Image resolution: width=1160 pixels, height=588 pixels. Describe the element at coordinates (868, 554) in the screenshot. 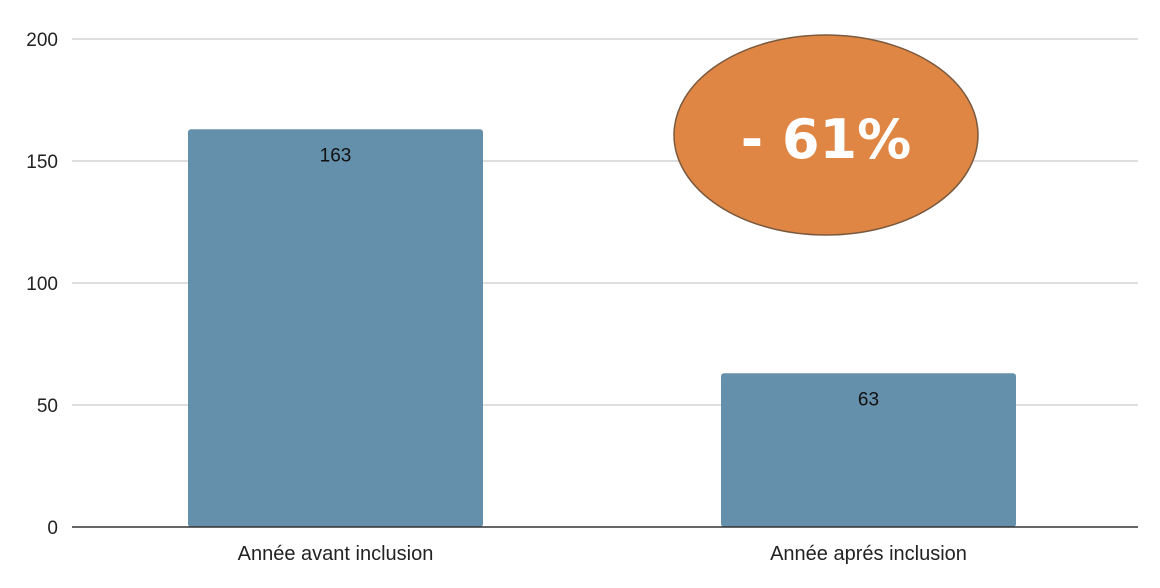

I see `x-category-label-2: Année aprés inclusion` at that location.